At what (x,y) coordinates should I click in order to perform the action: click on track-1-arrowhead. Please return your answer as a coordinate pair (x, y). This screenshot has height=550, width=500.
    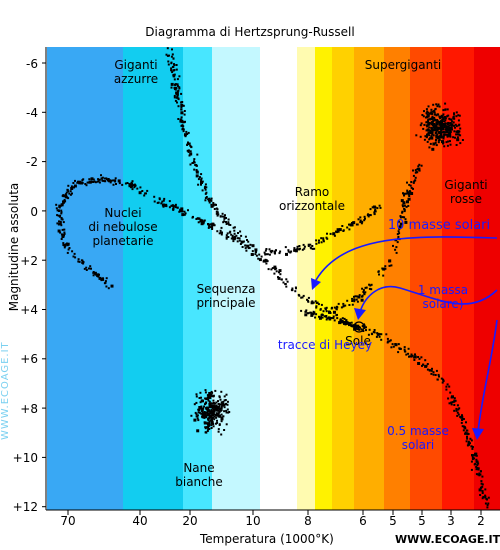
    Looking at the image, I should click on (360, 314).